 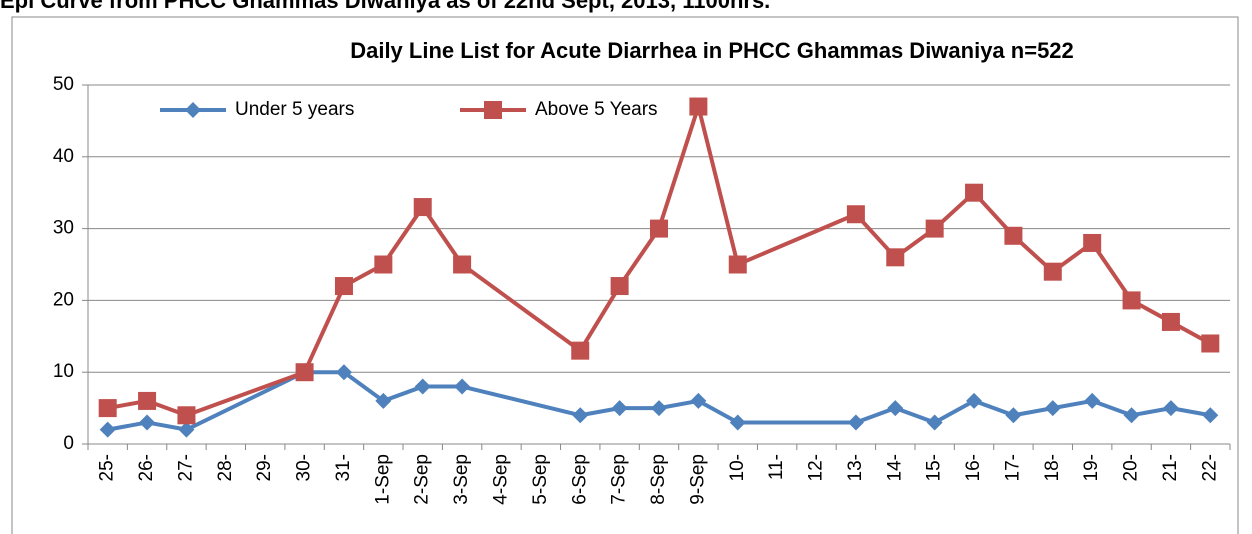 What do you see at coordinates (619, 479) in the screenshot?
I see `x-tick-label: 7-Sep` at bounding box center [619, 479].